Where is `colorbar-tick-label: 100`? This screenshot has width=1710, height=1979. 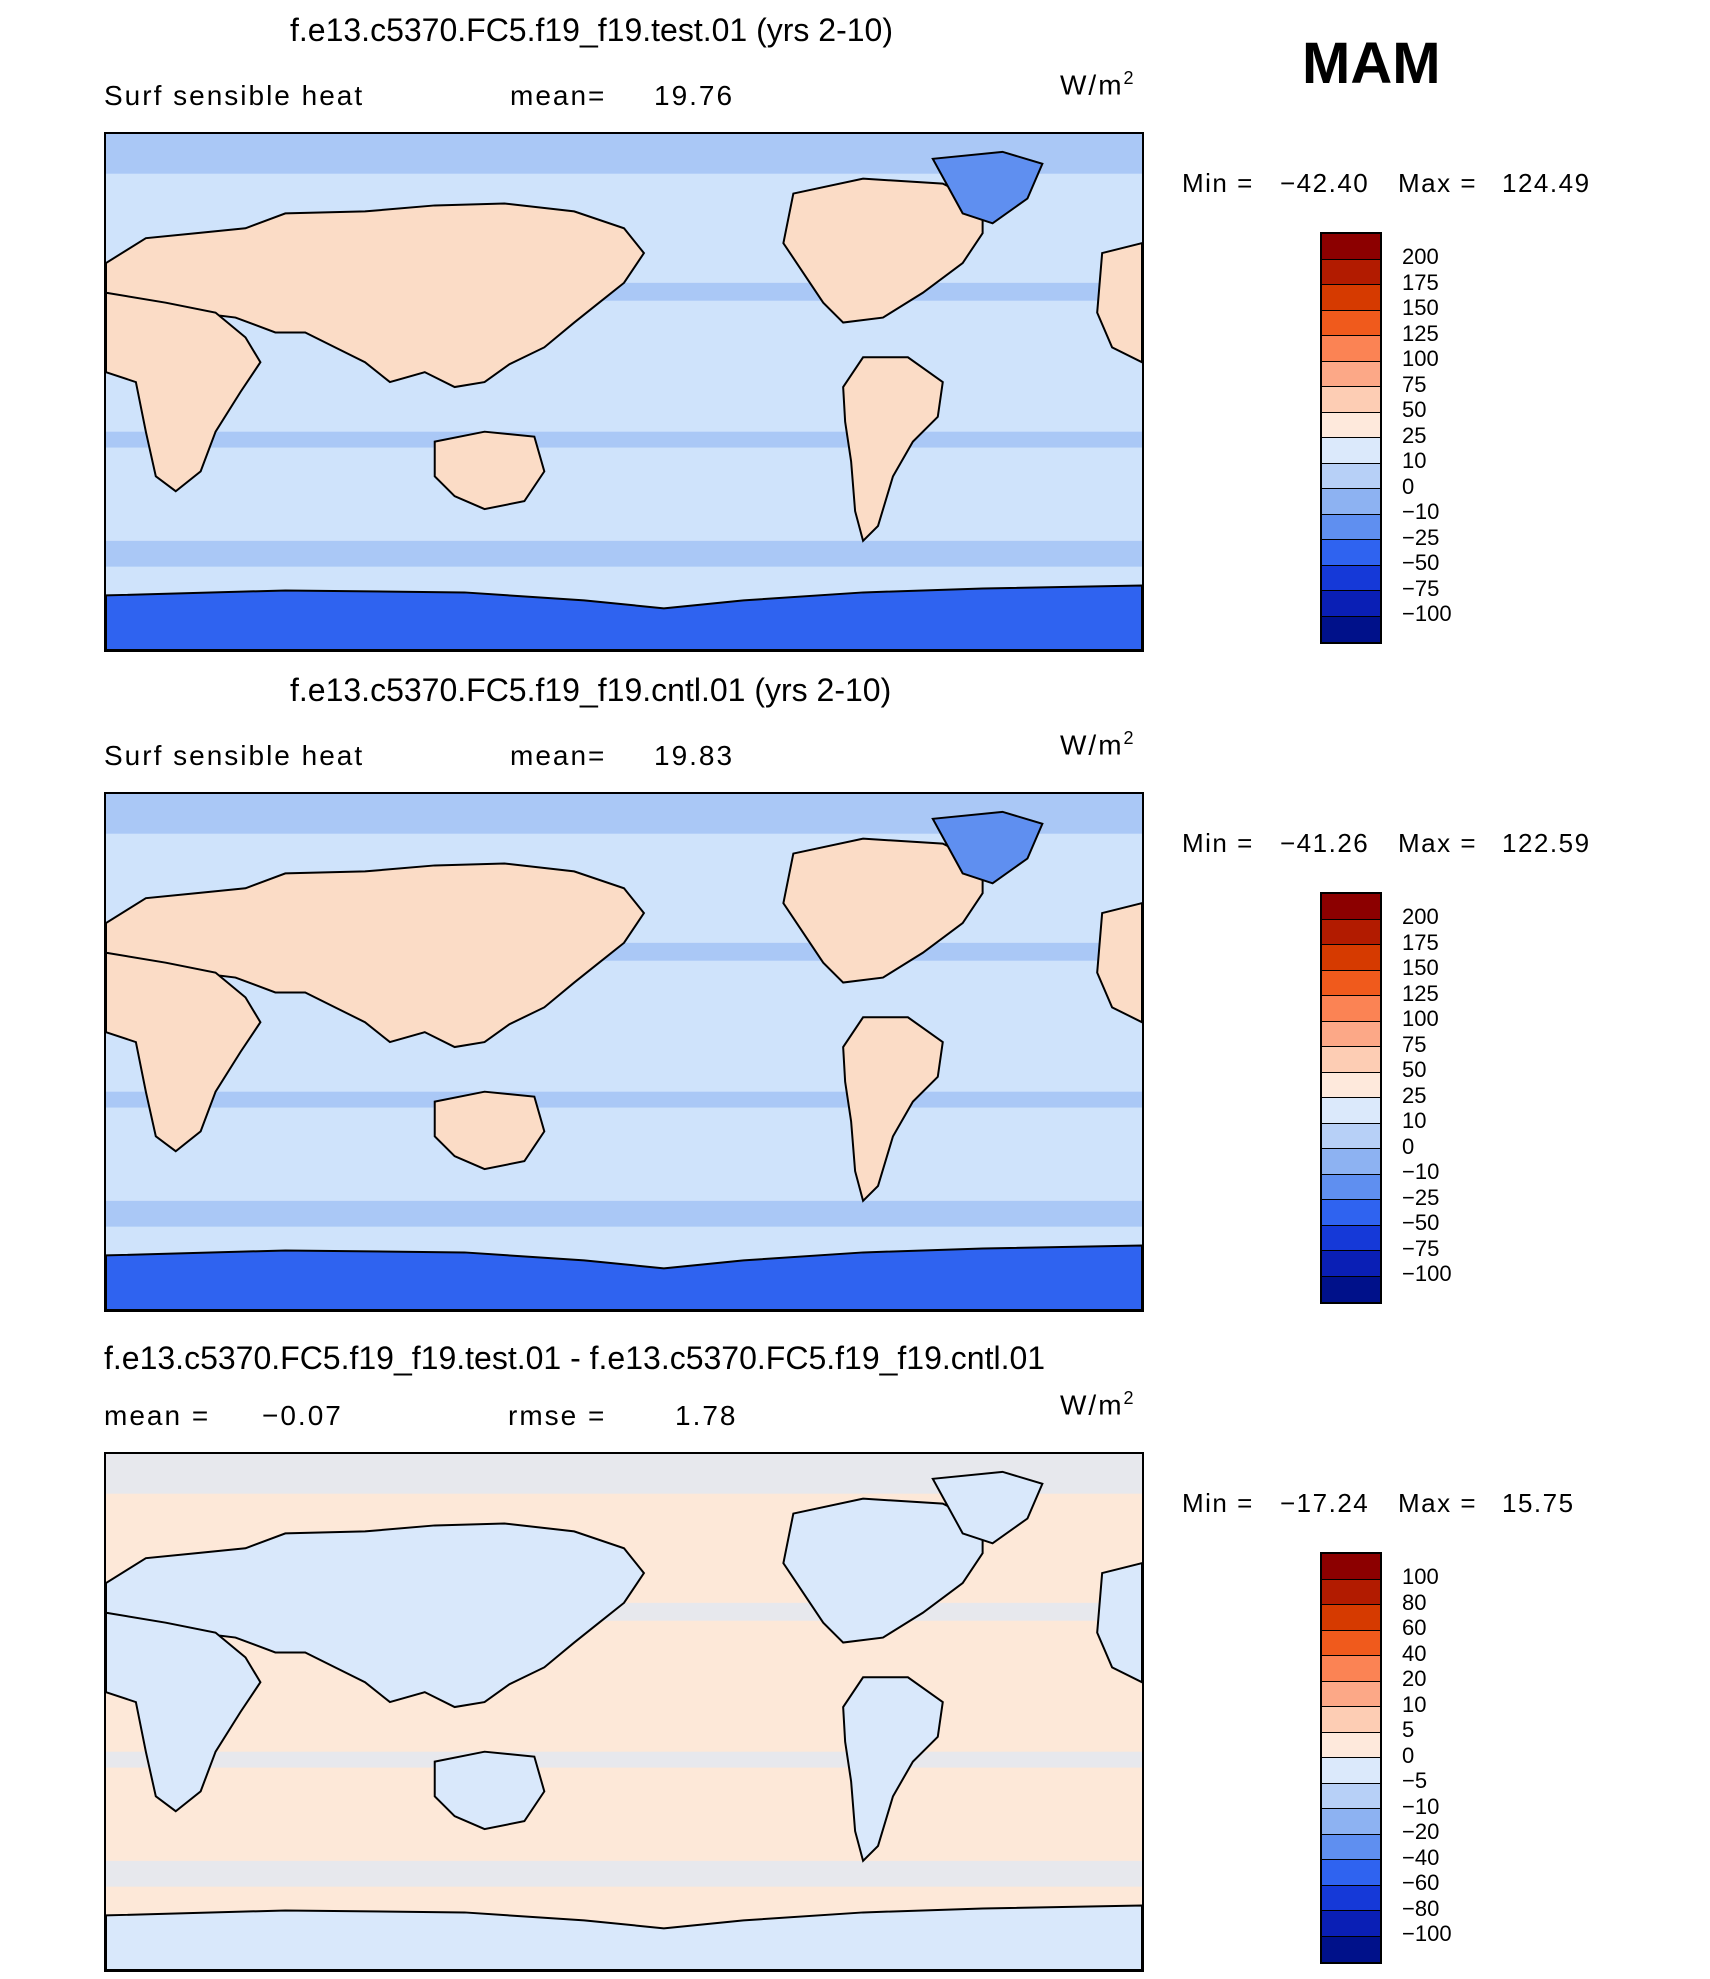 colorbar-tick-label: 100 is located at coordinates (1420, 1018).